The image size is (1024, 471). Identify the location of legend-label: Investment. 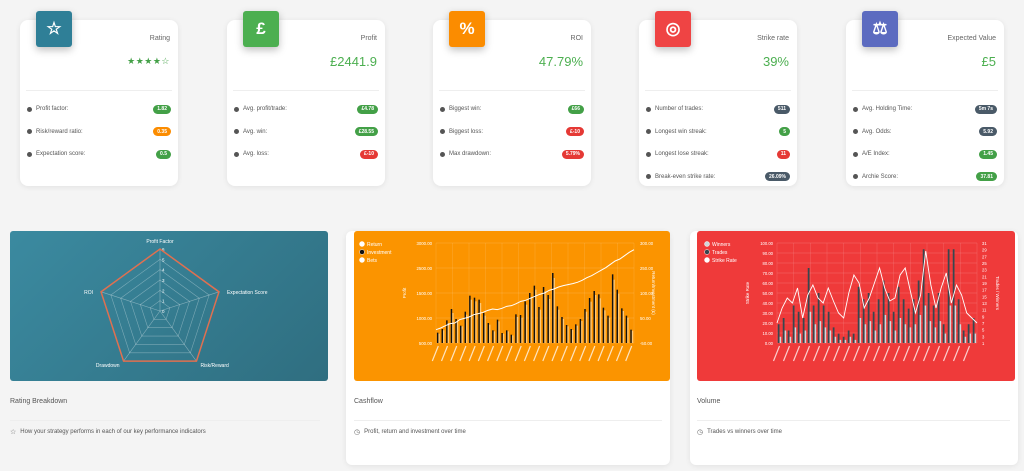
(379, 253).